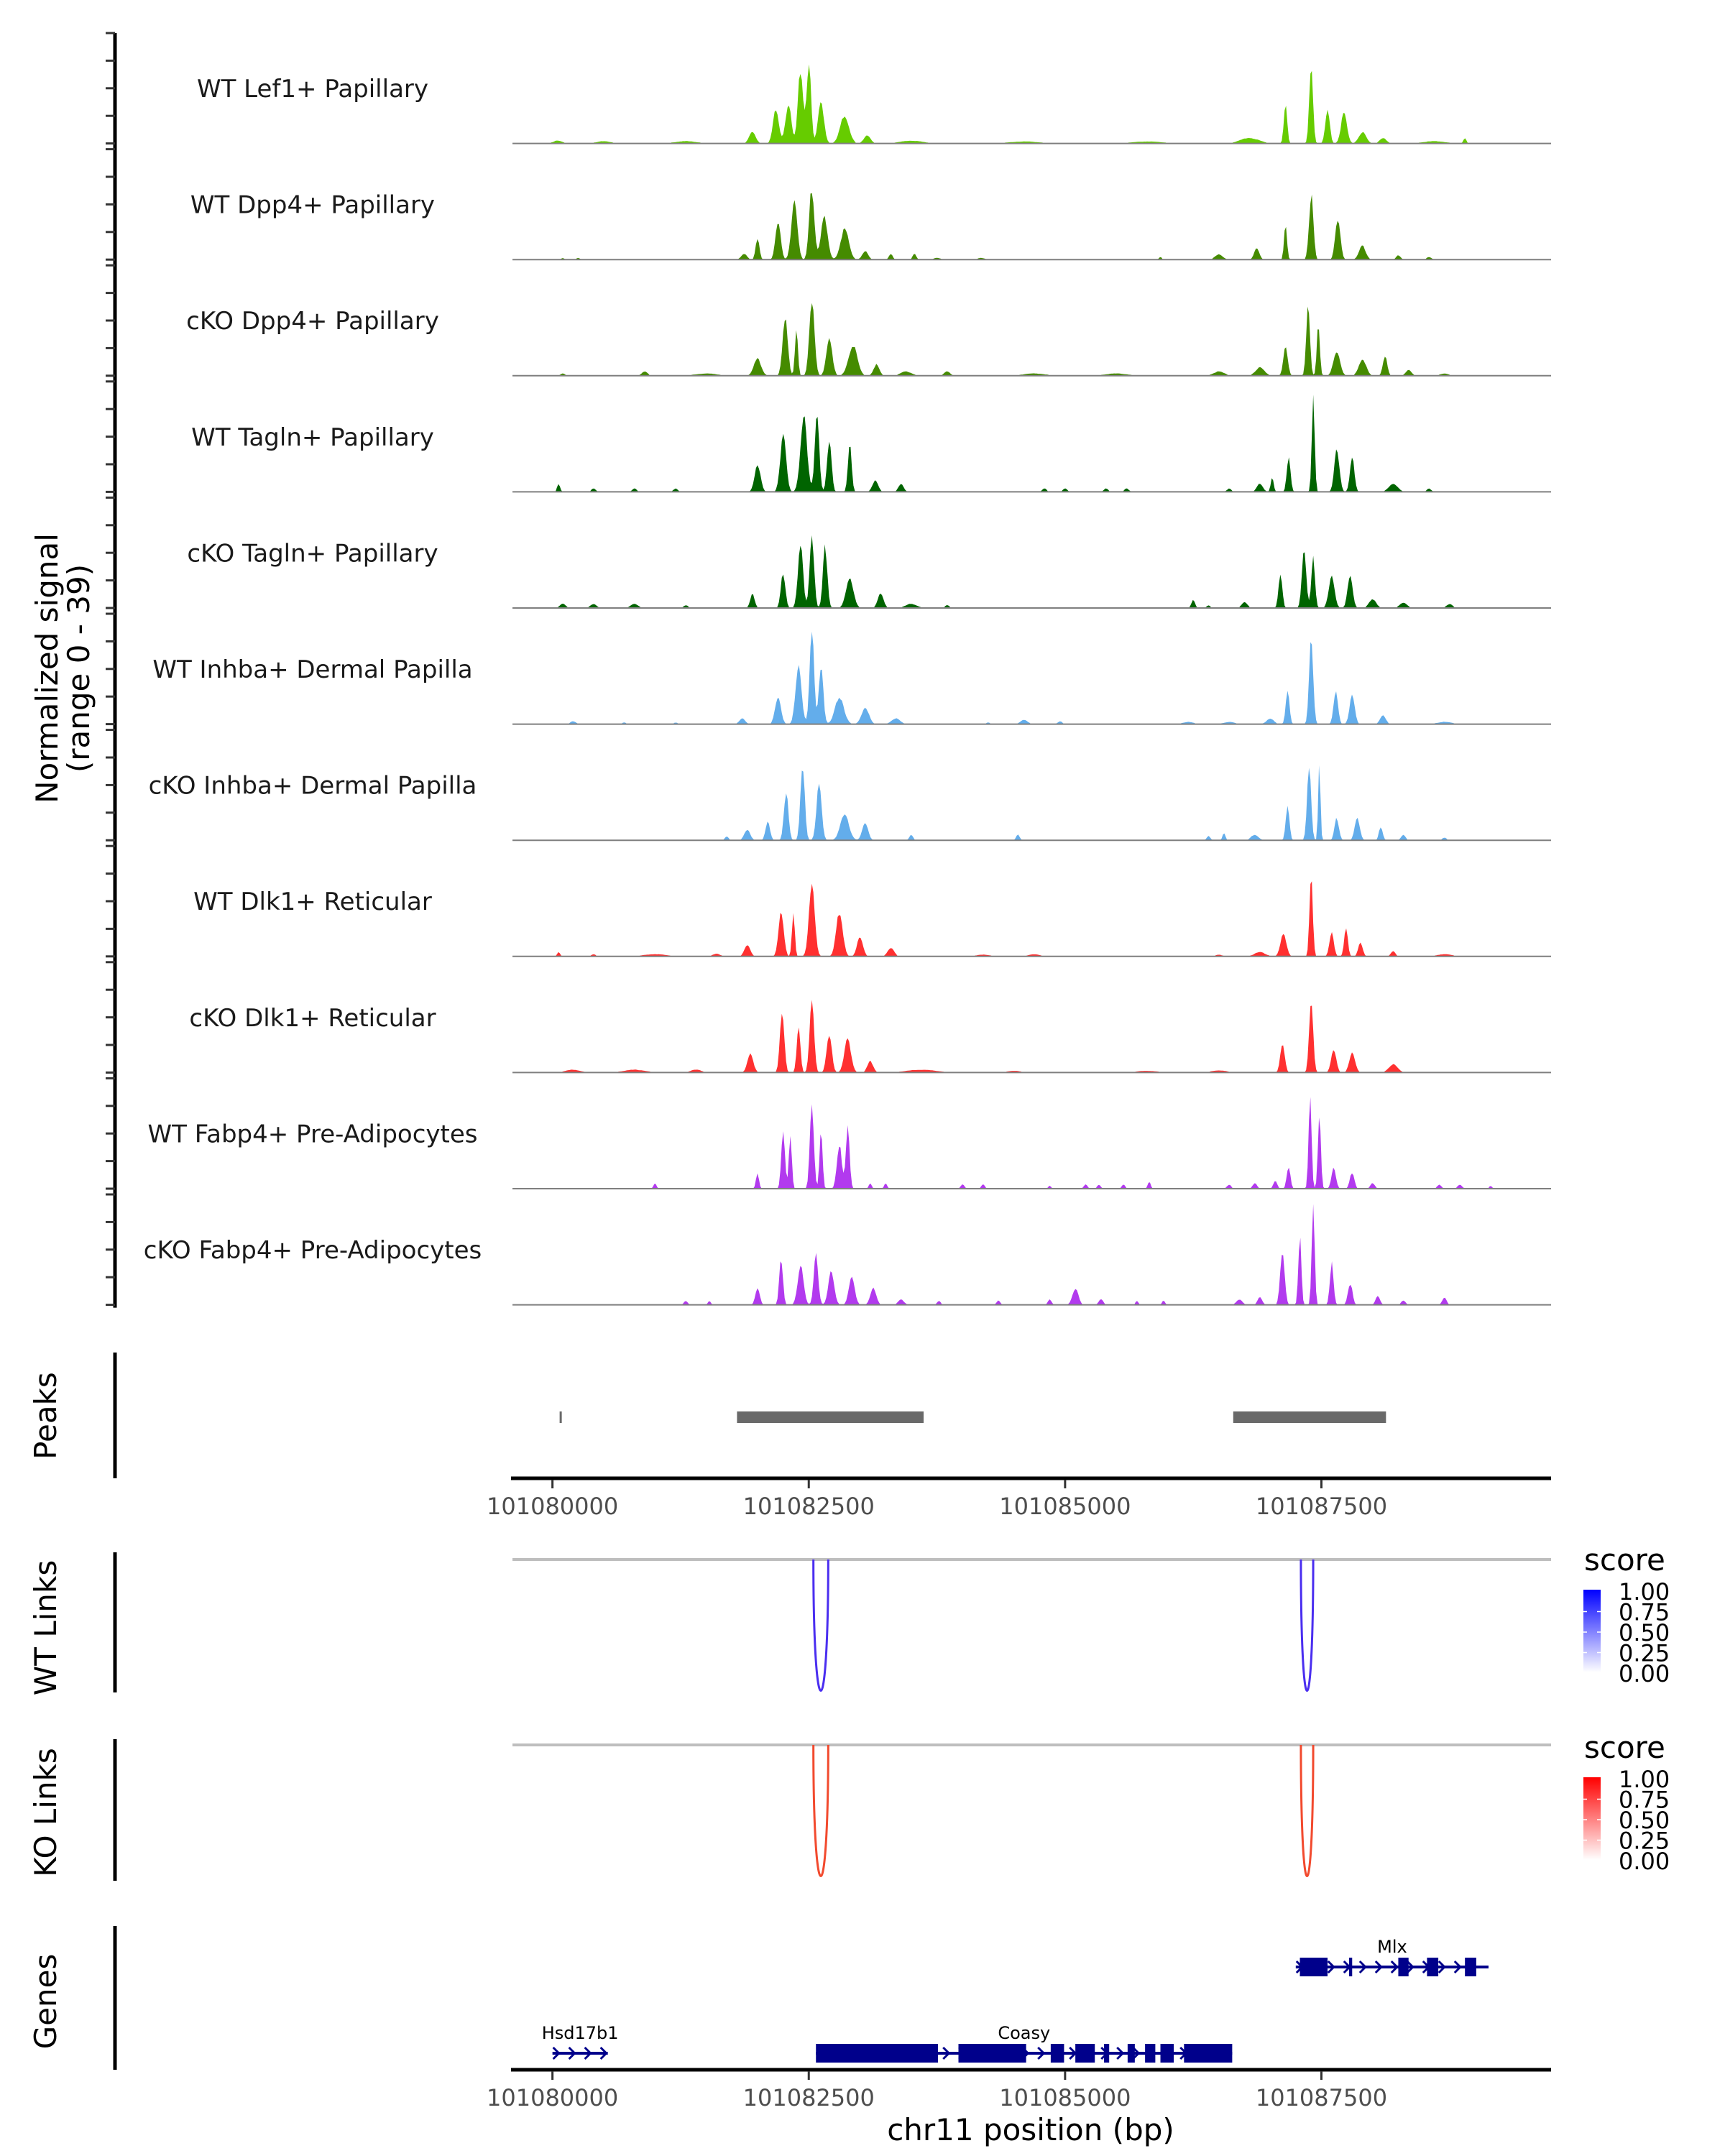  What do you see at coordinates (47, 668) in the screenshot?
I see `coverage-y-axis-title: Normalized signal` at bounding box center [47, 668].